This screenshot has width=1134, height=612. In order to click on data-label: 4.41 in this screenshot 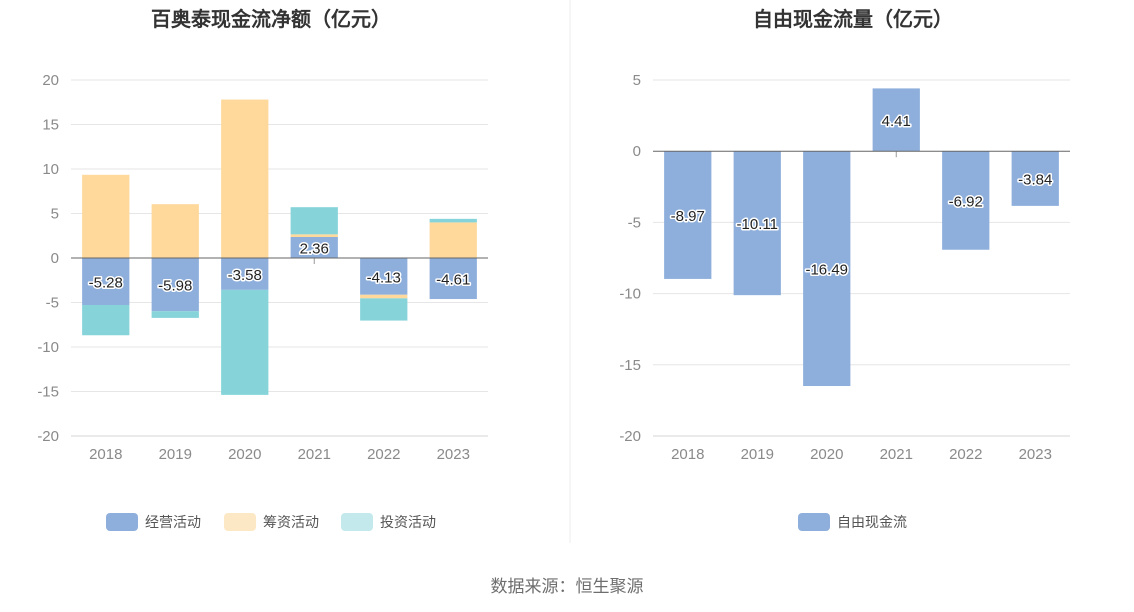, I will do `click(896, 121)`.